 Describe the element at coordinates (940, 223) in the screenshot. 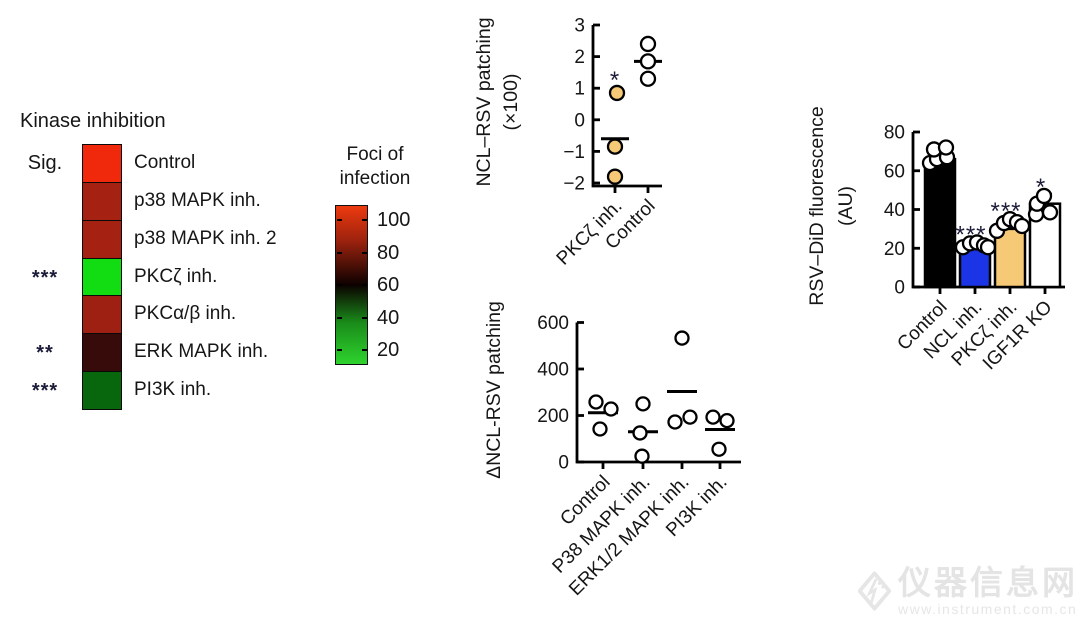

I see `bar` at that location.